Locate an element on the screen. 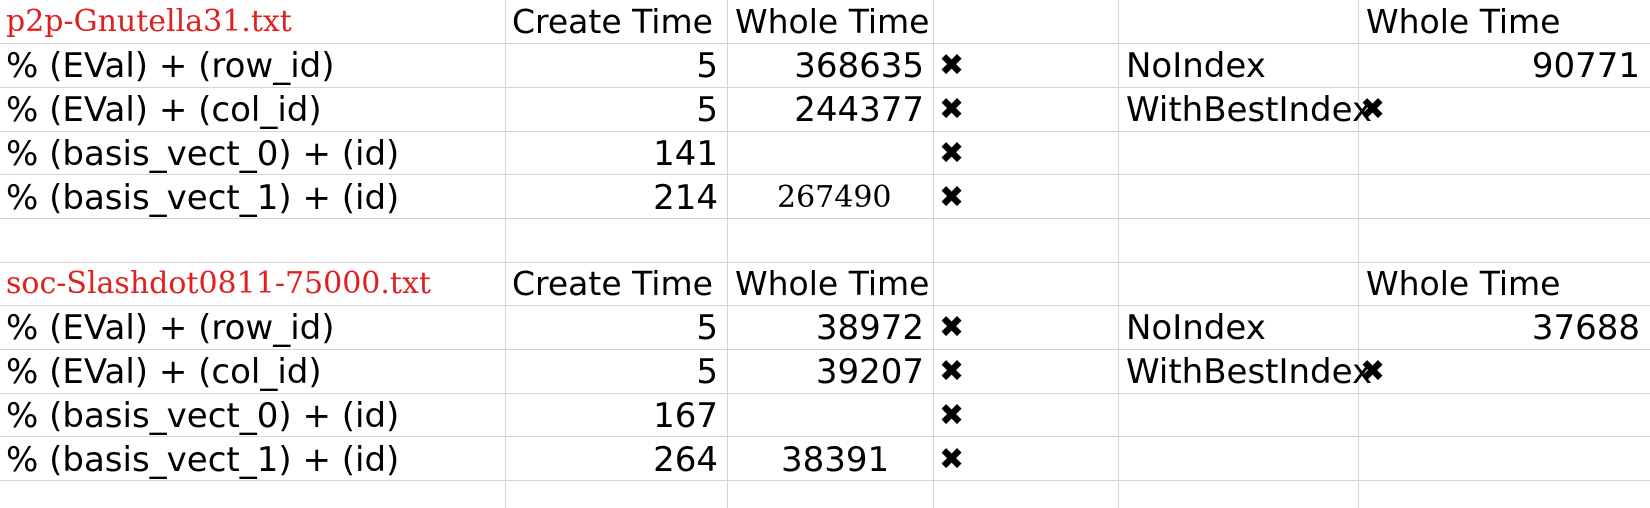 The width and height of the screenshot is (1650, 508). index-value: 90771 is located at coordinates (1585, 66).